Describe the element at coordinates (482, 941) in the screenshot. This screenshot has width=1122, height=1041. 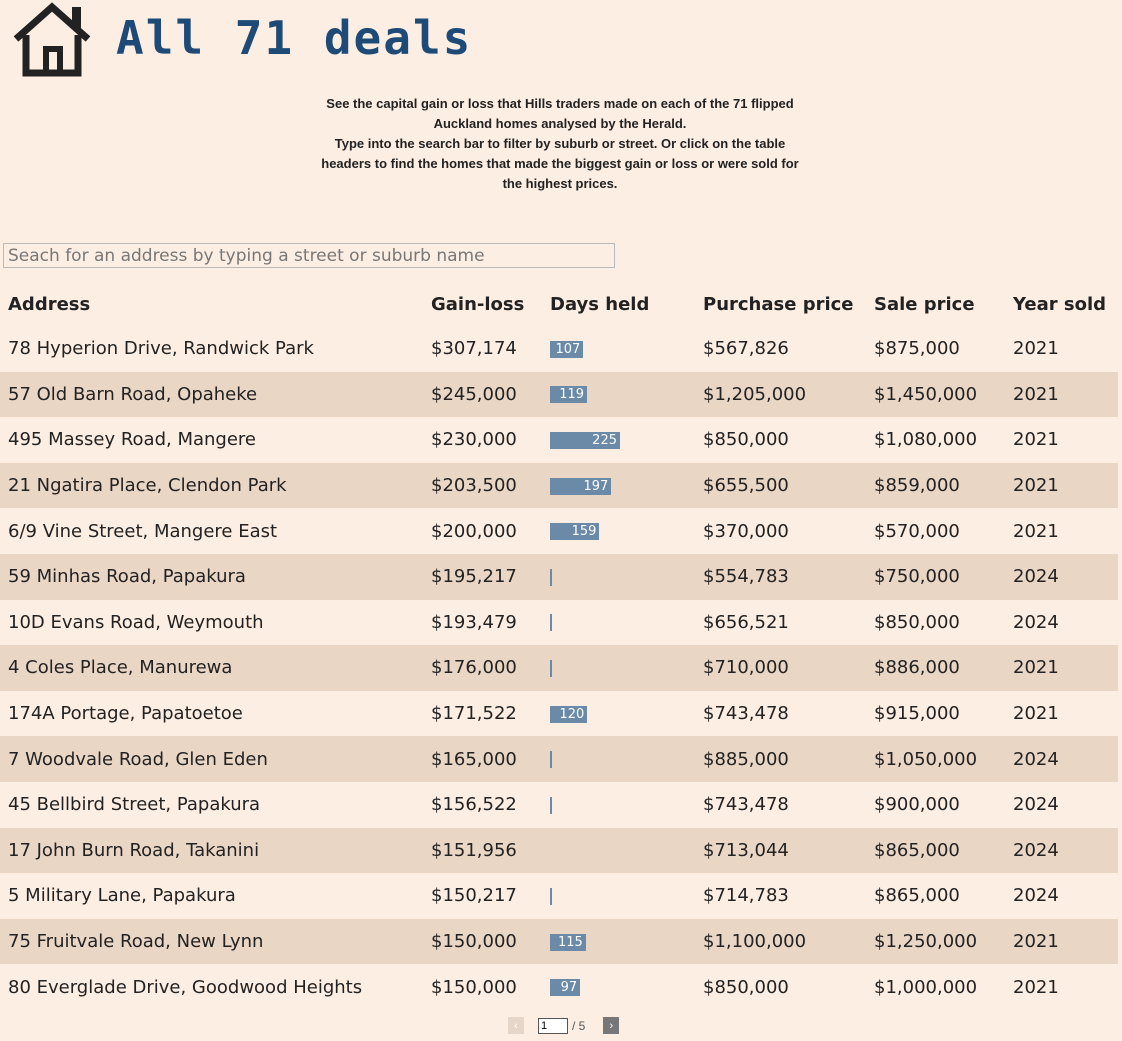
I see `gain-loss-cell: $150,000` at that location.